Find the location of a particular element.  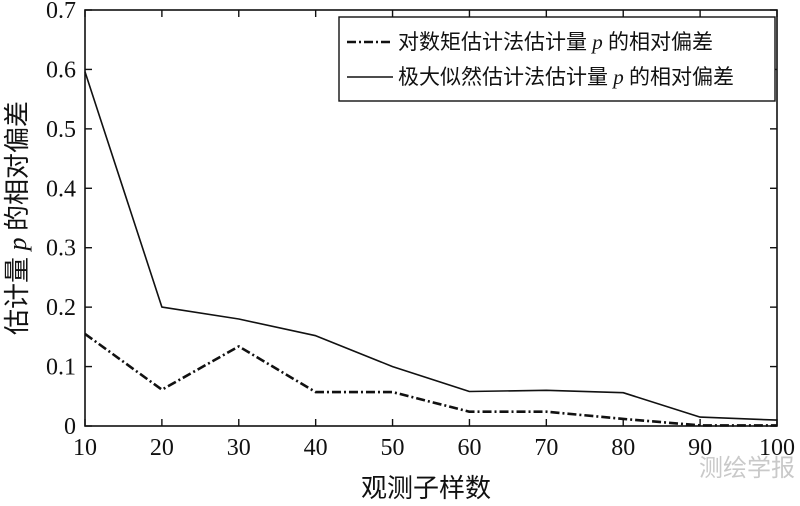

y-tick-label-7: 0.7 is located at coordinates (61, 12).